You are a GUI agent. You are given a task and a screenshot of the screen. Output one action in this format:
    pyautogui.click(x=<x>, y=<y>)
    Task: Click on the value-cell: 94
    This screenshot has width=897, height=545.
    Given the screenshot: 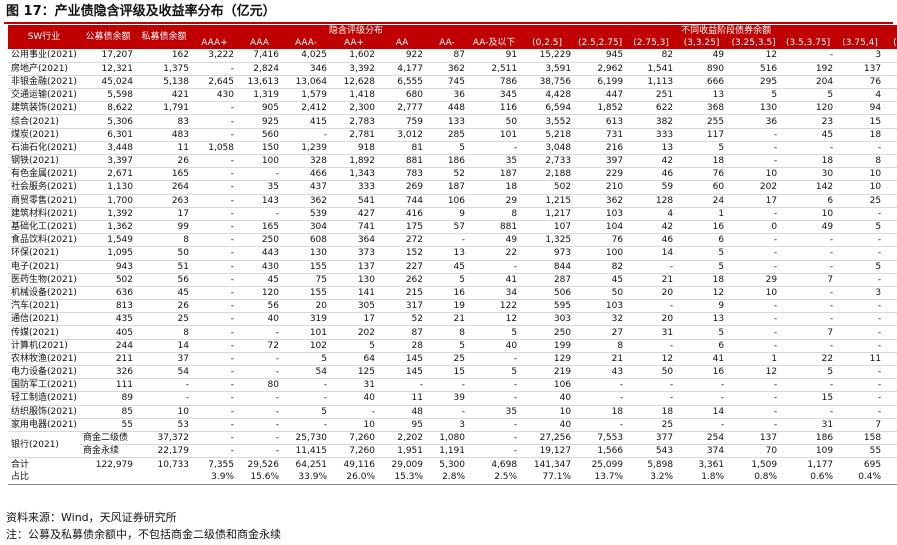 What is the action you would take?
    pyautogui.click(x=860, y=108)
    